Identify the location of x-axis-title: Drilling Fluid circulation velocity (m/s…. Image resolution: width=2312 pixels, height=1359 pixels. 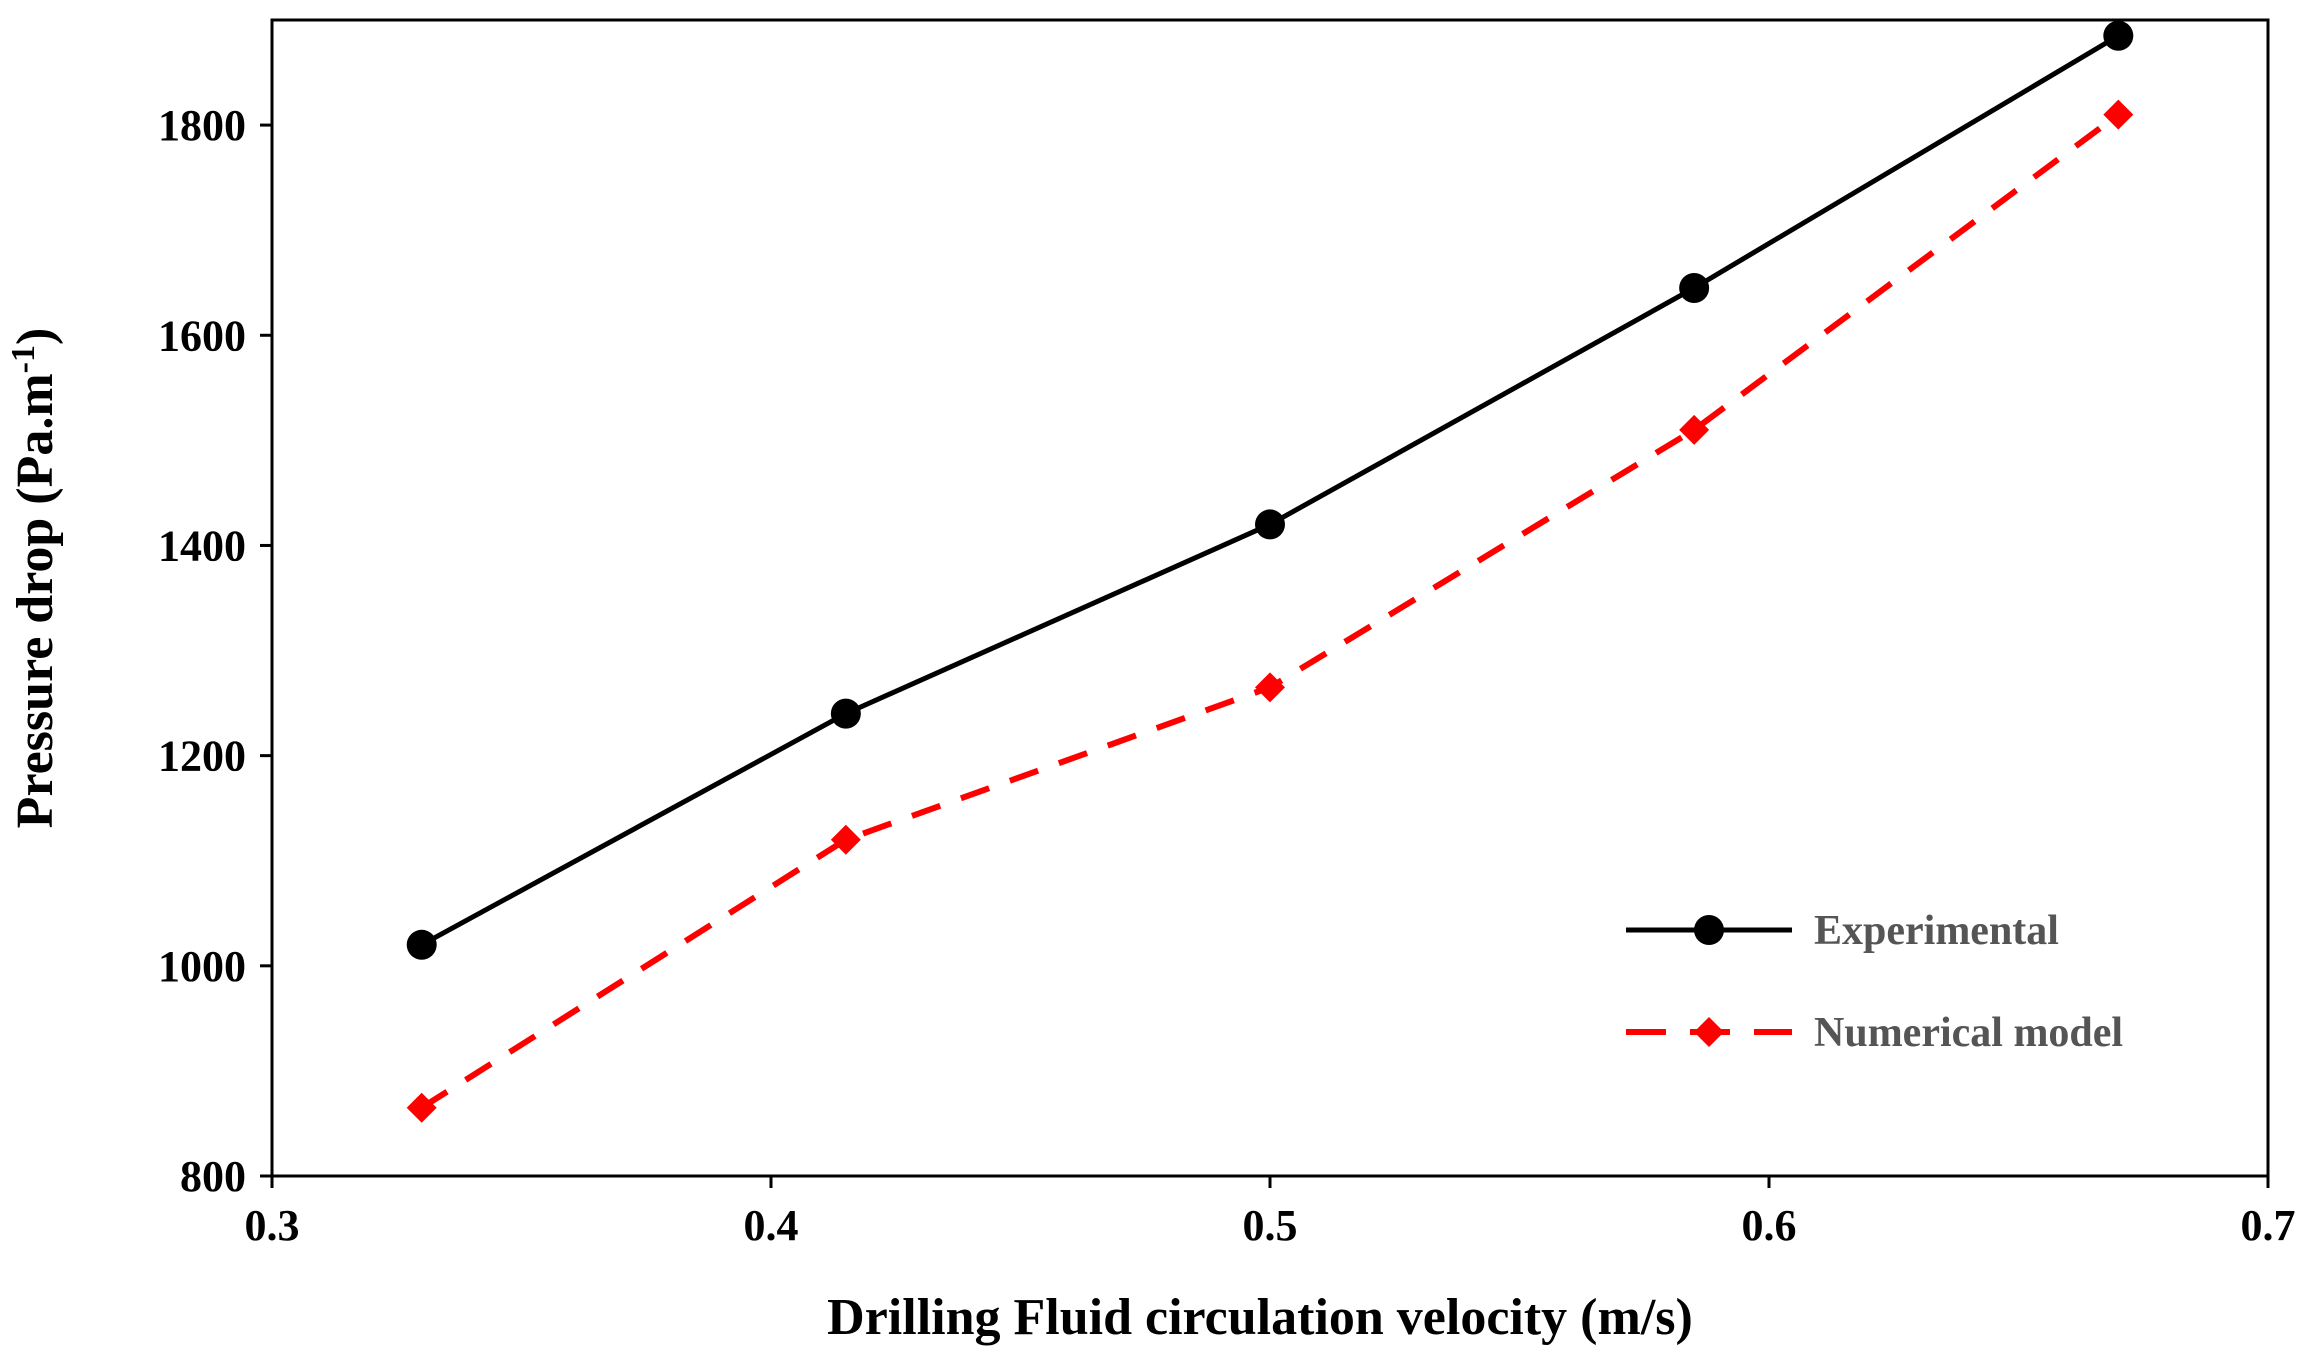
(1260, 1317).